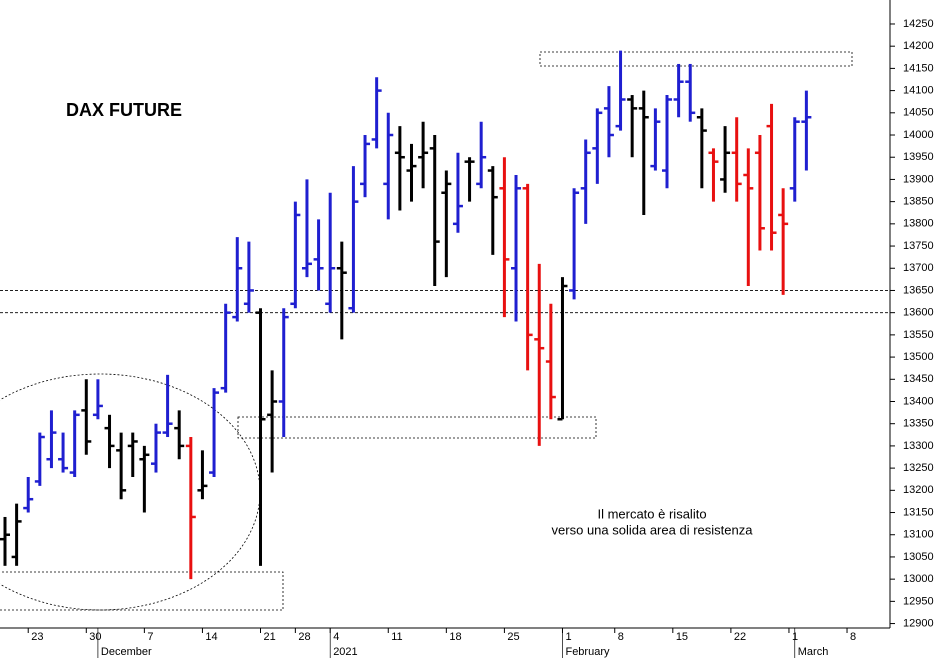  Describe the element at coordinates (336, 637) in the screenshot. I see `x-tick-label: 4` at that location.